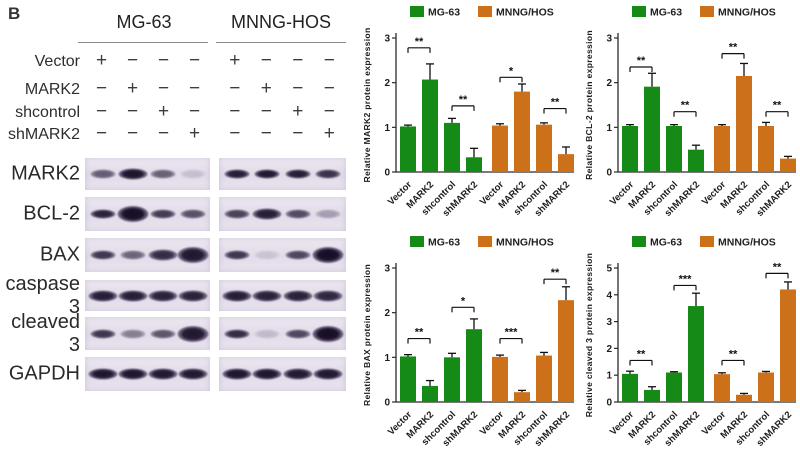 This screenshot has width=800, height=460. I want to click on condition-label: Vector, so click(57, 61).